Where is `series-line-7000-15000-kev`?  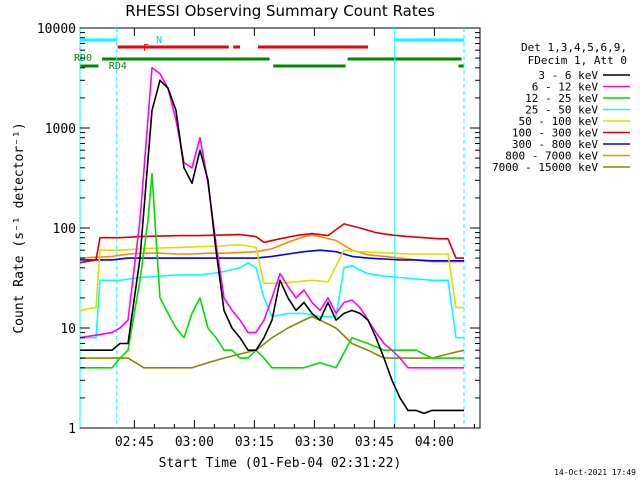 series-line-7000-15000-kev is located at coordinates (272, 342).